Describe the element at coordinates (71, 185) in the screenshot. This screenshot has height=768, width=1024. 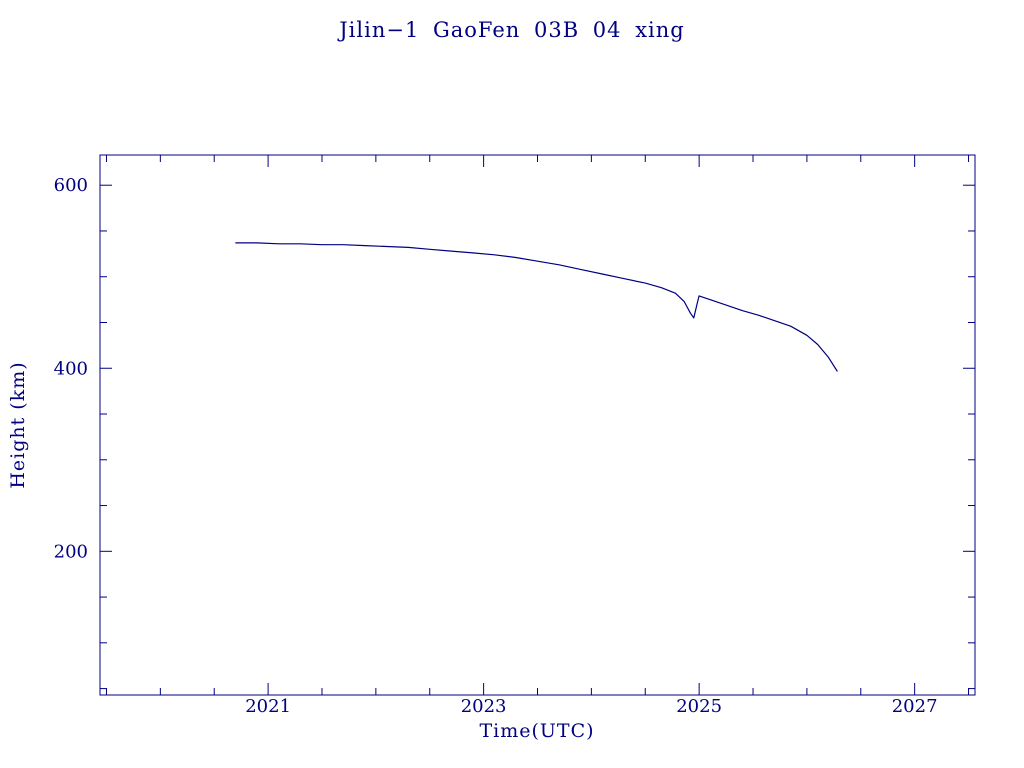
I see `y-tick-label: 600` at that location.